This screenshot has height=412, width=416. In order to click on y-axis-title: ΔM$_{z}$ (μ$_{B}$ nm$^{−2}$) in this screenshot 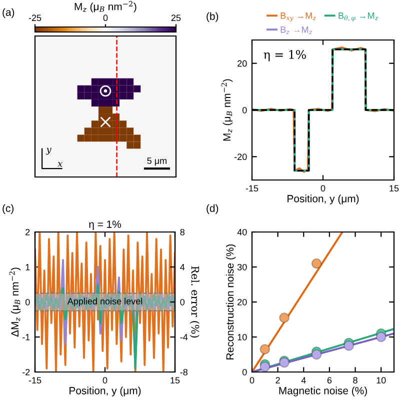, I will do `click(15, 302)`.